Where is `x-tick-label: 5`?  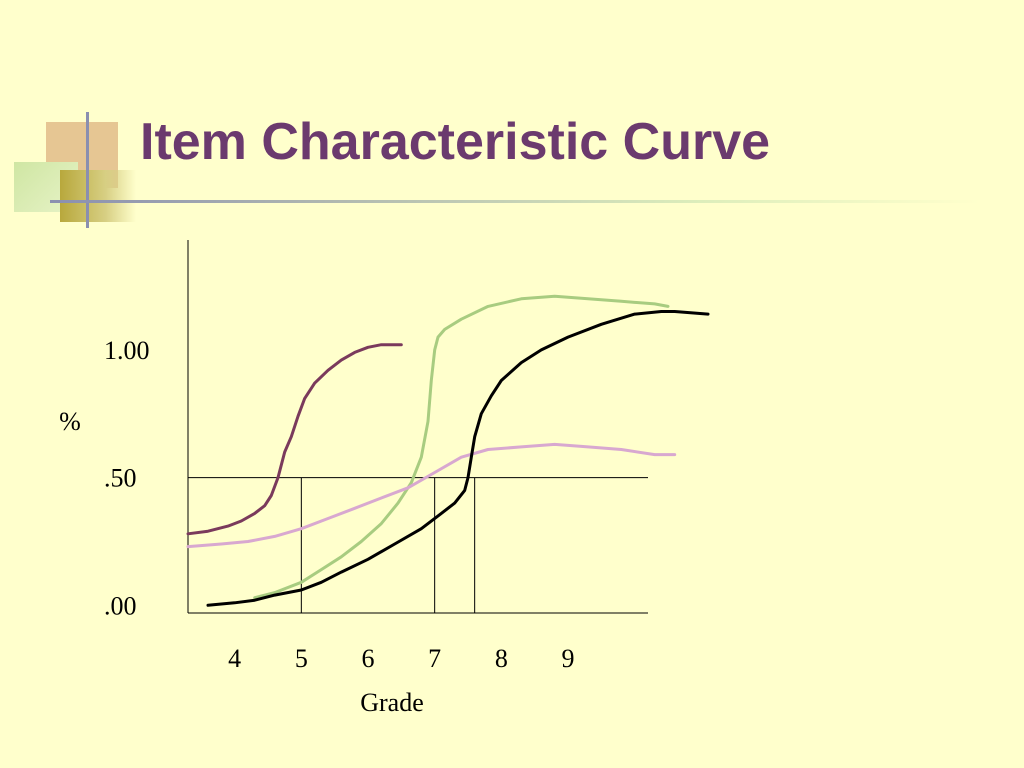 x-tick-label: 5 is located at coordinates (301, 658).